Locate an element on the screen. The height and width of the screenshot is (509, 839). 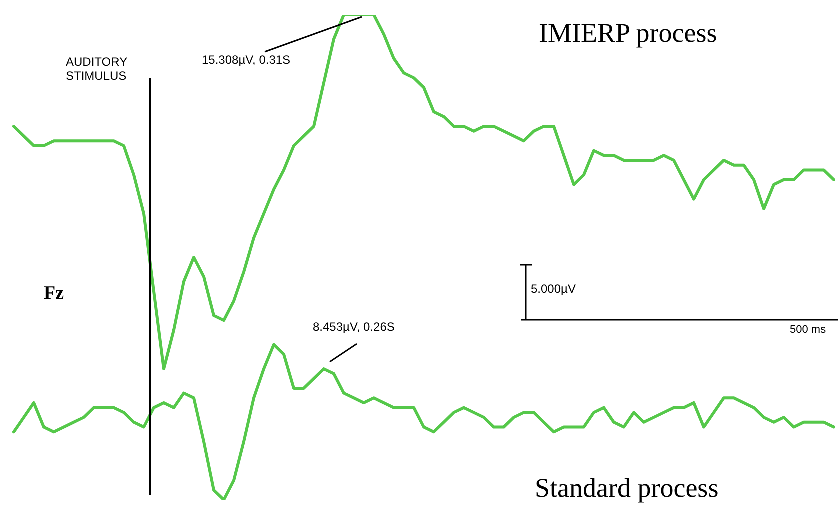
annotation: 5.000µV is located at coordinates (553, 289).